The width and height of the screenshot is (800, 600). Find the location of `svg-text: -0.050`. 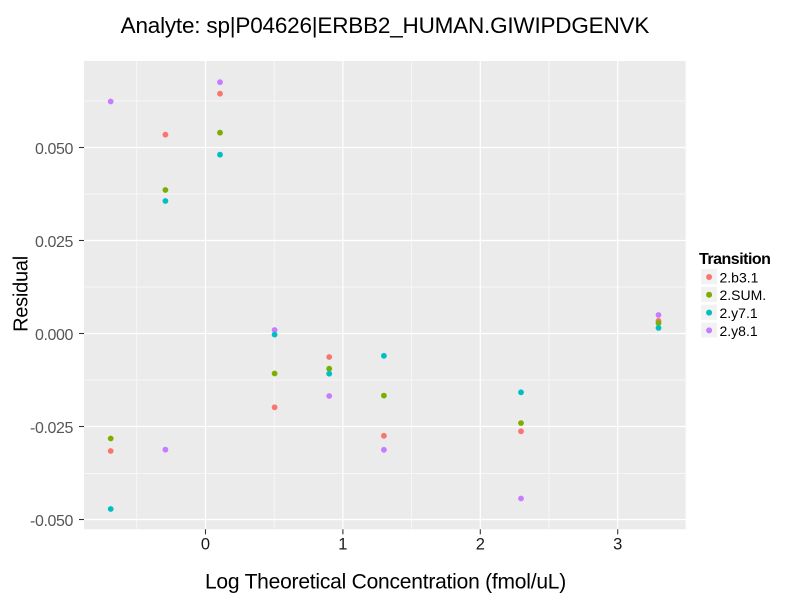

svg-text: -0.050 is located at coordinates (51, 521).